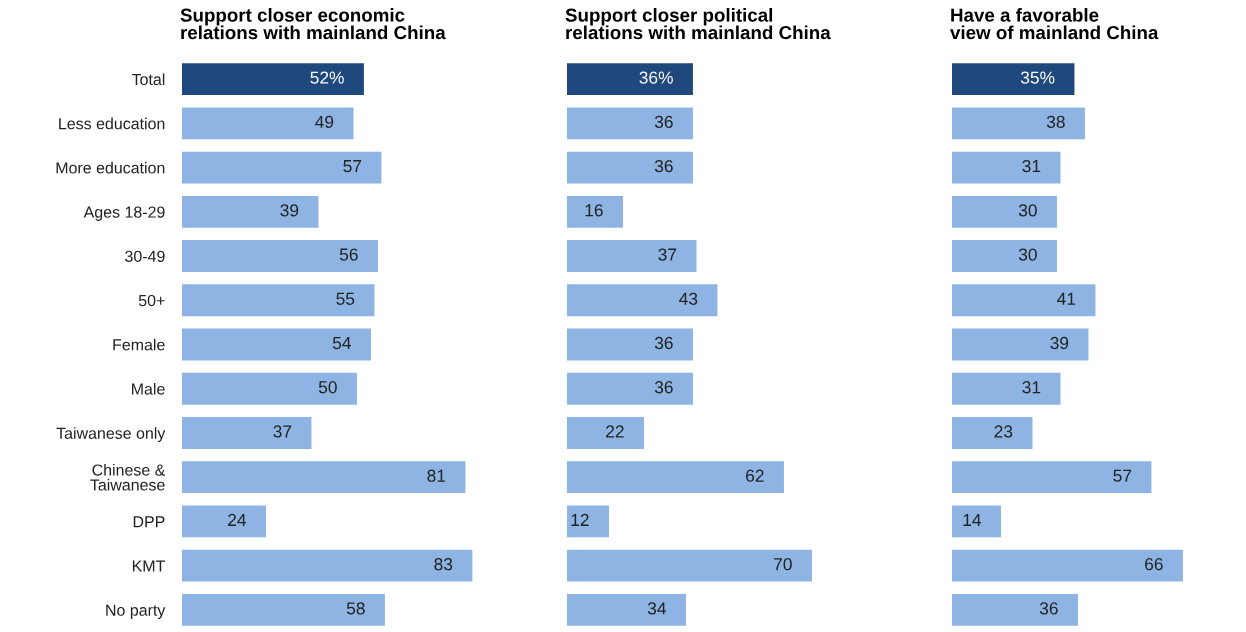 This screenshot has width=1246, height=632. I want to click on data-label: 49, so click(324, 122).